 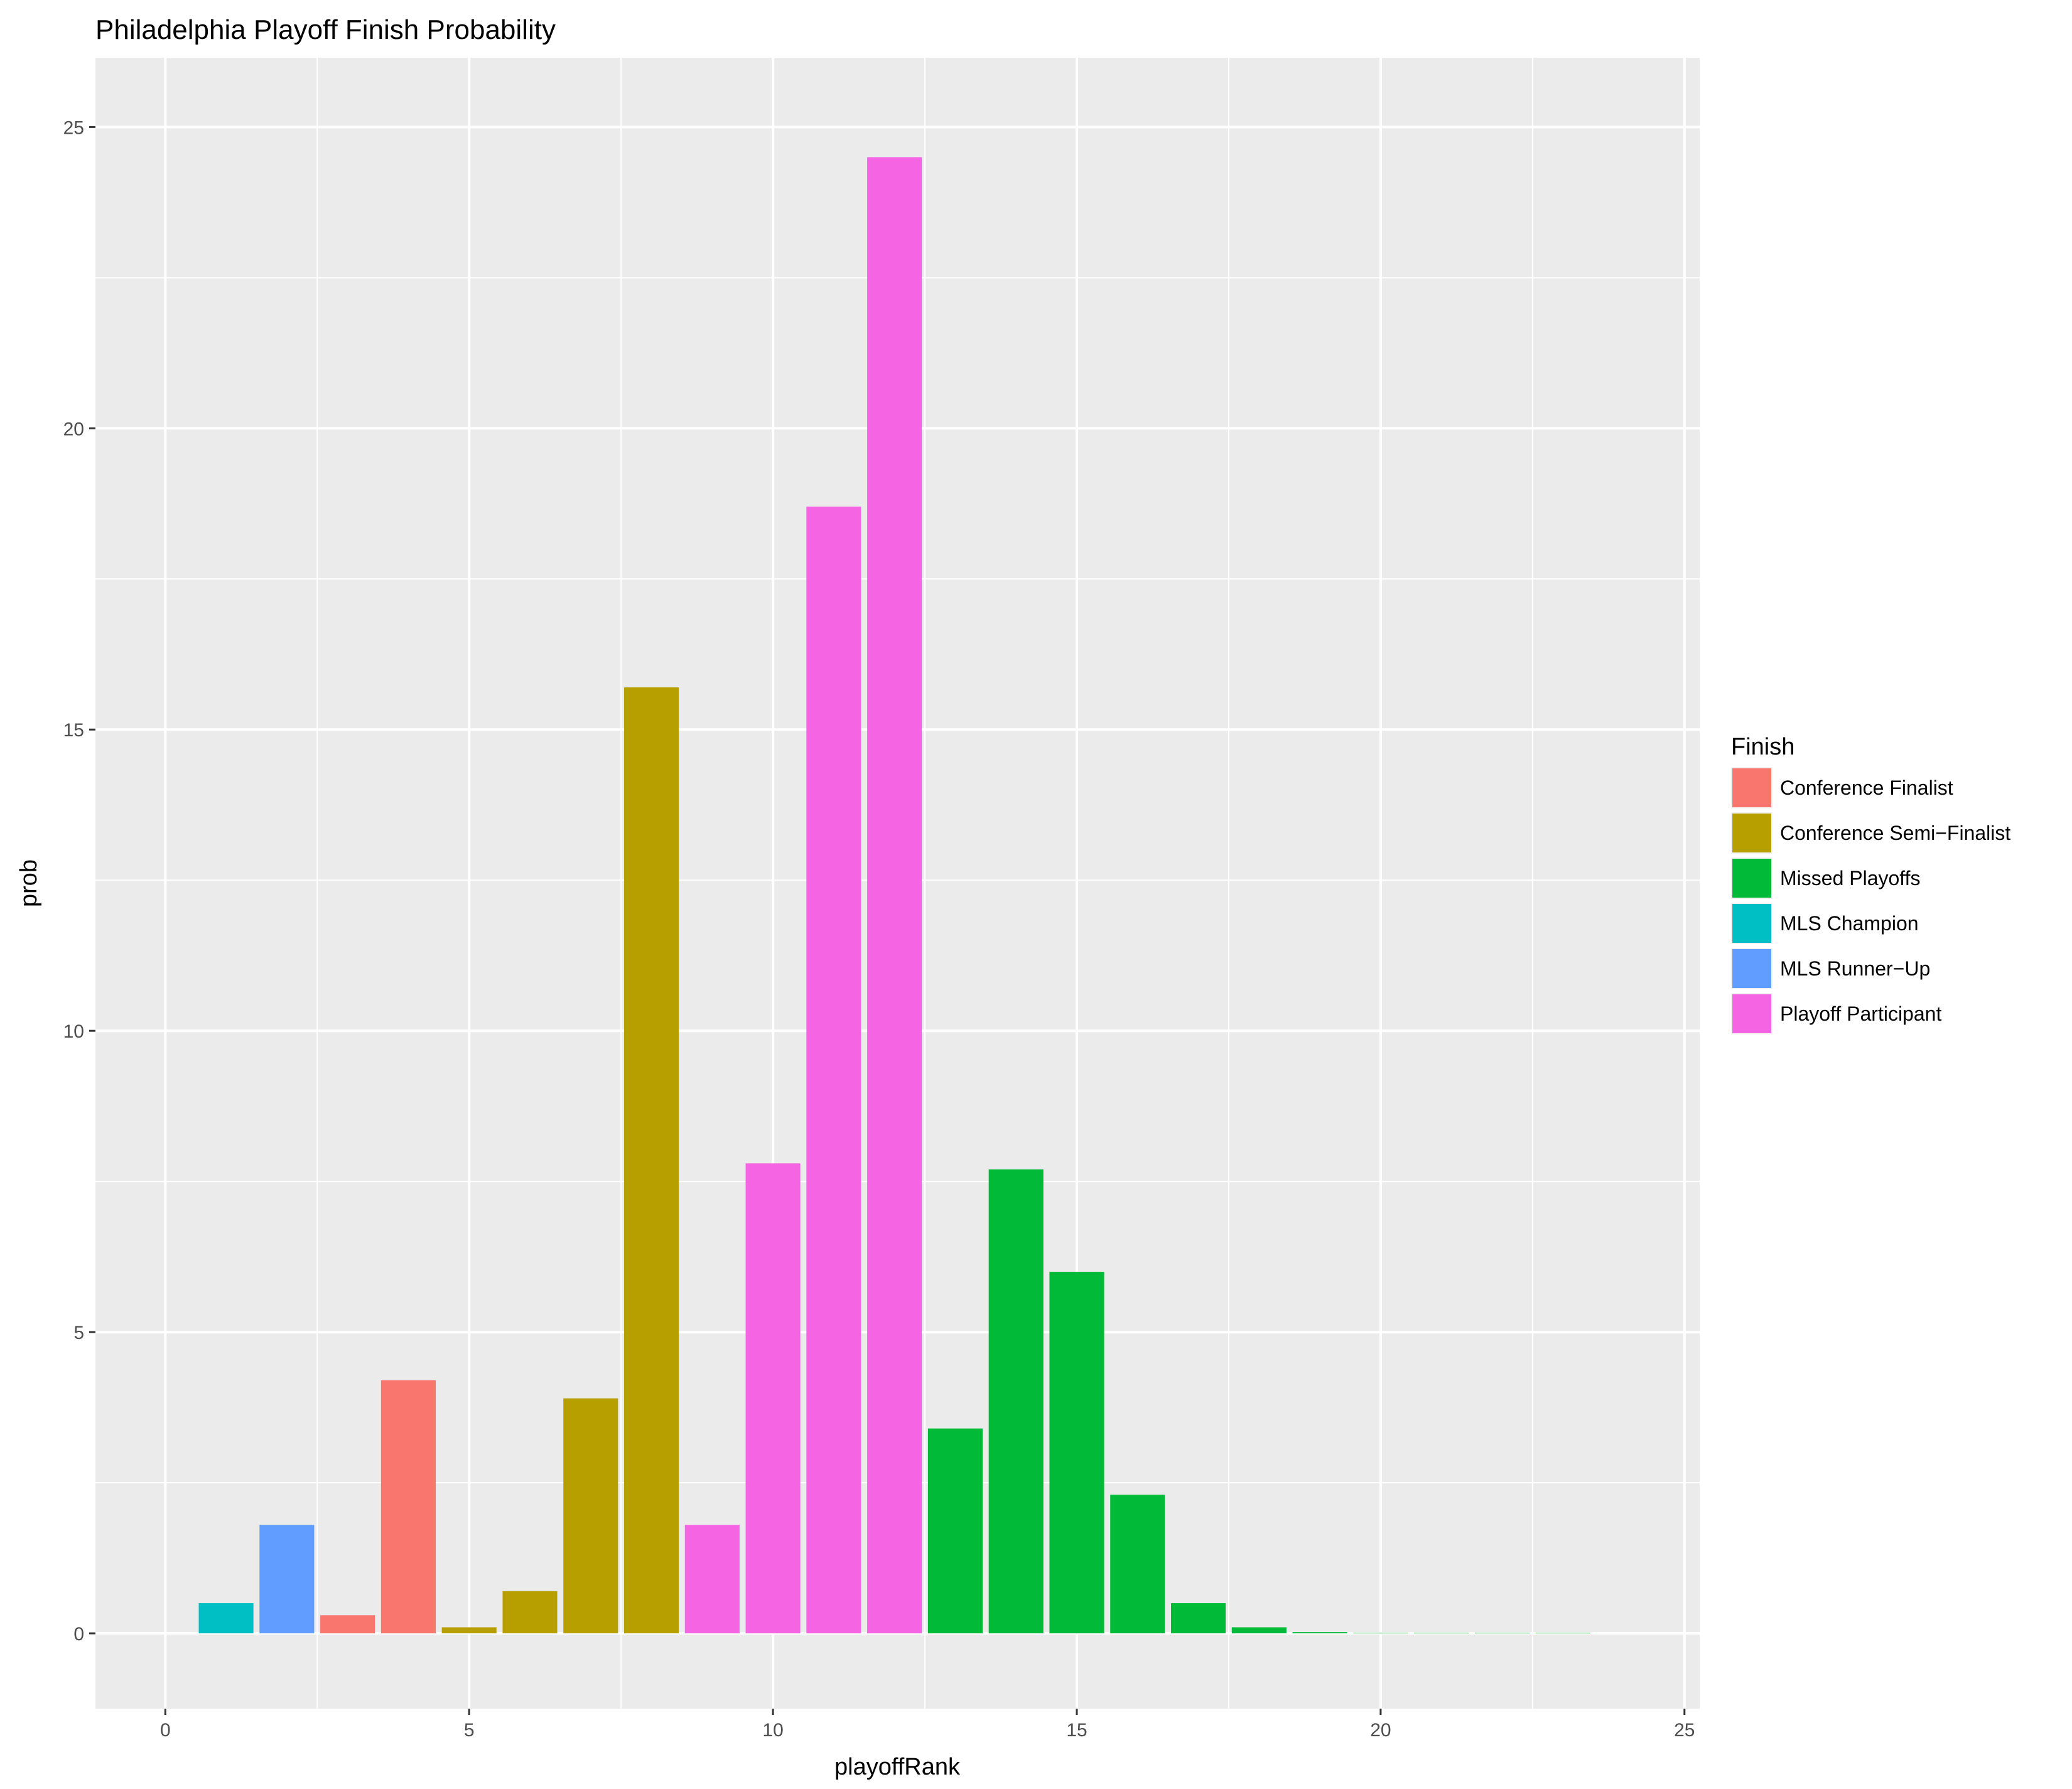 What do you see at coordinates (29, 883) in the screenshot?
I see `y-axis-title: prob` at bounding box center [29, 883].